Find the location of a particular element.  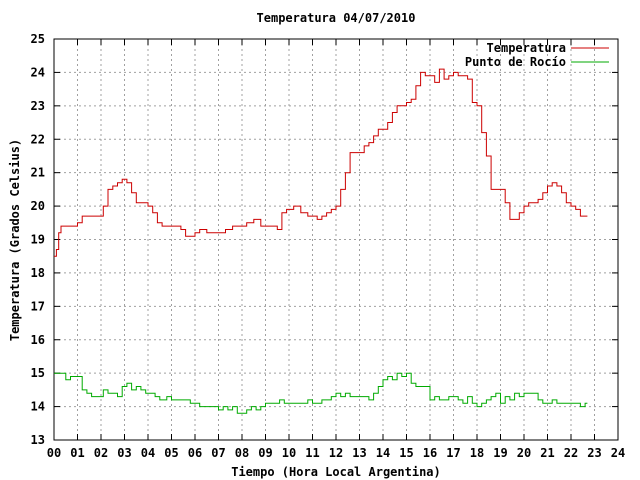

x-tick-label: 22 is located at coordinates (571, 453).